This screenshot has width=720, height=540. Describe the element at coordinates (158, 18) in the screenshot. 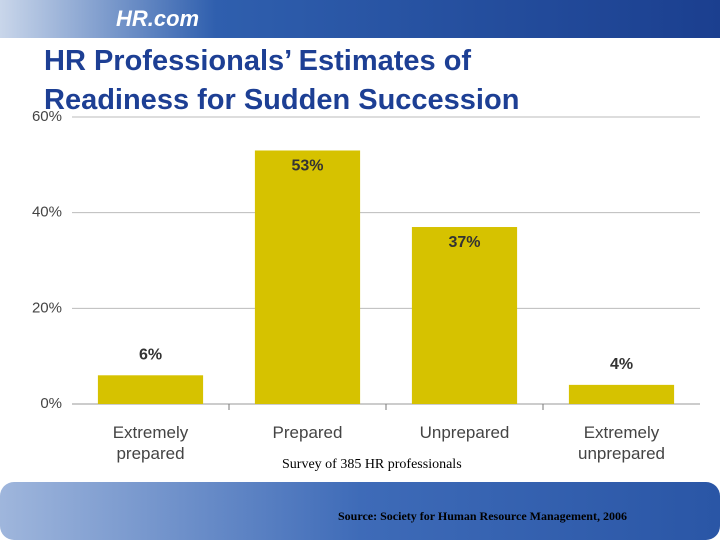

I see `logo: HR.com` at that location.